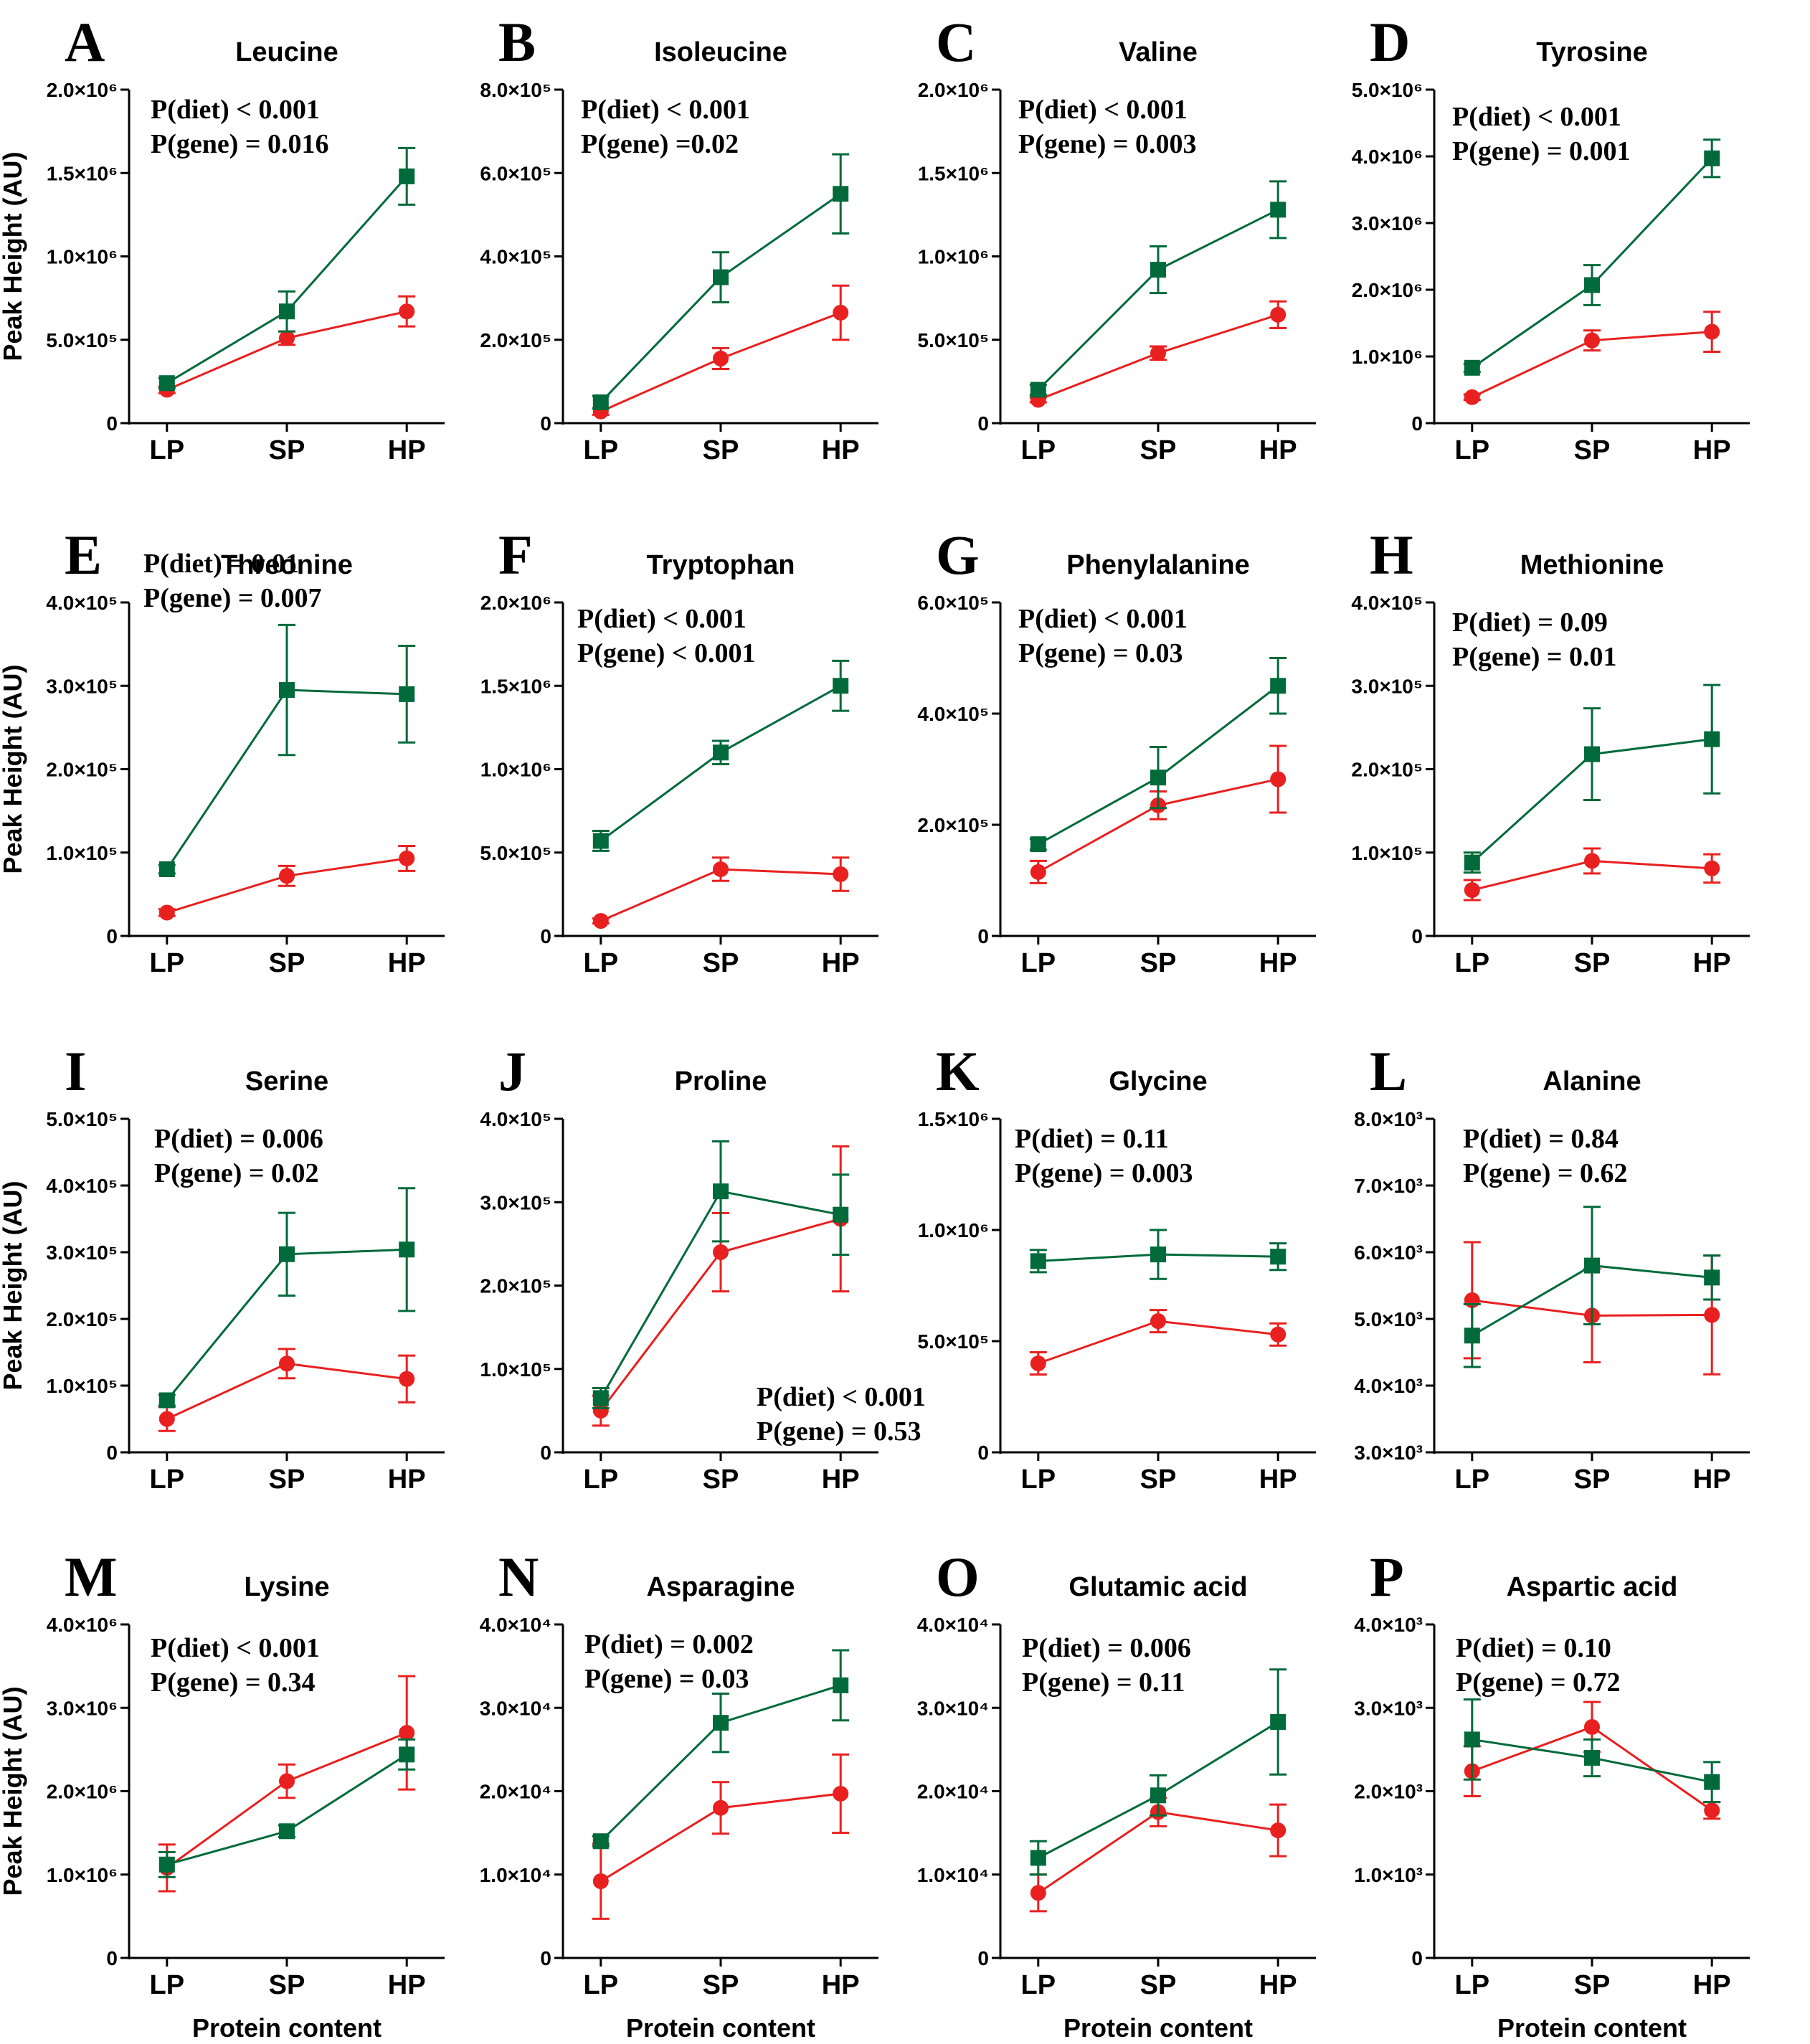  I want to click on panel-title: Tyrosine, so click(1592, 52).